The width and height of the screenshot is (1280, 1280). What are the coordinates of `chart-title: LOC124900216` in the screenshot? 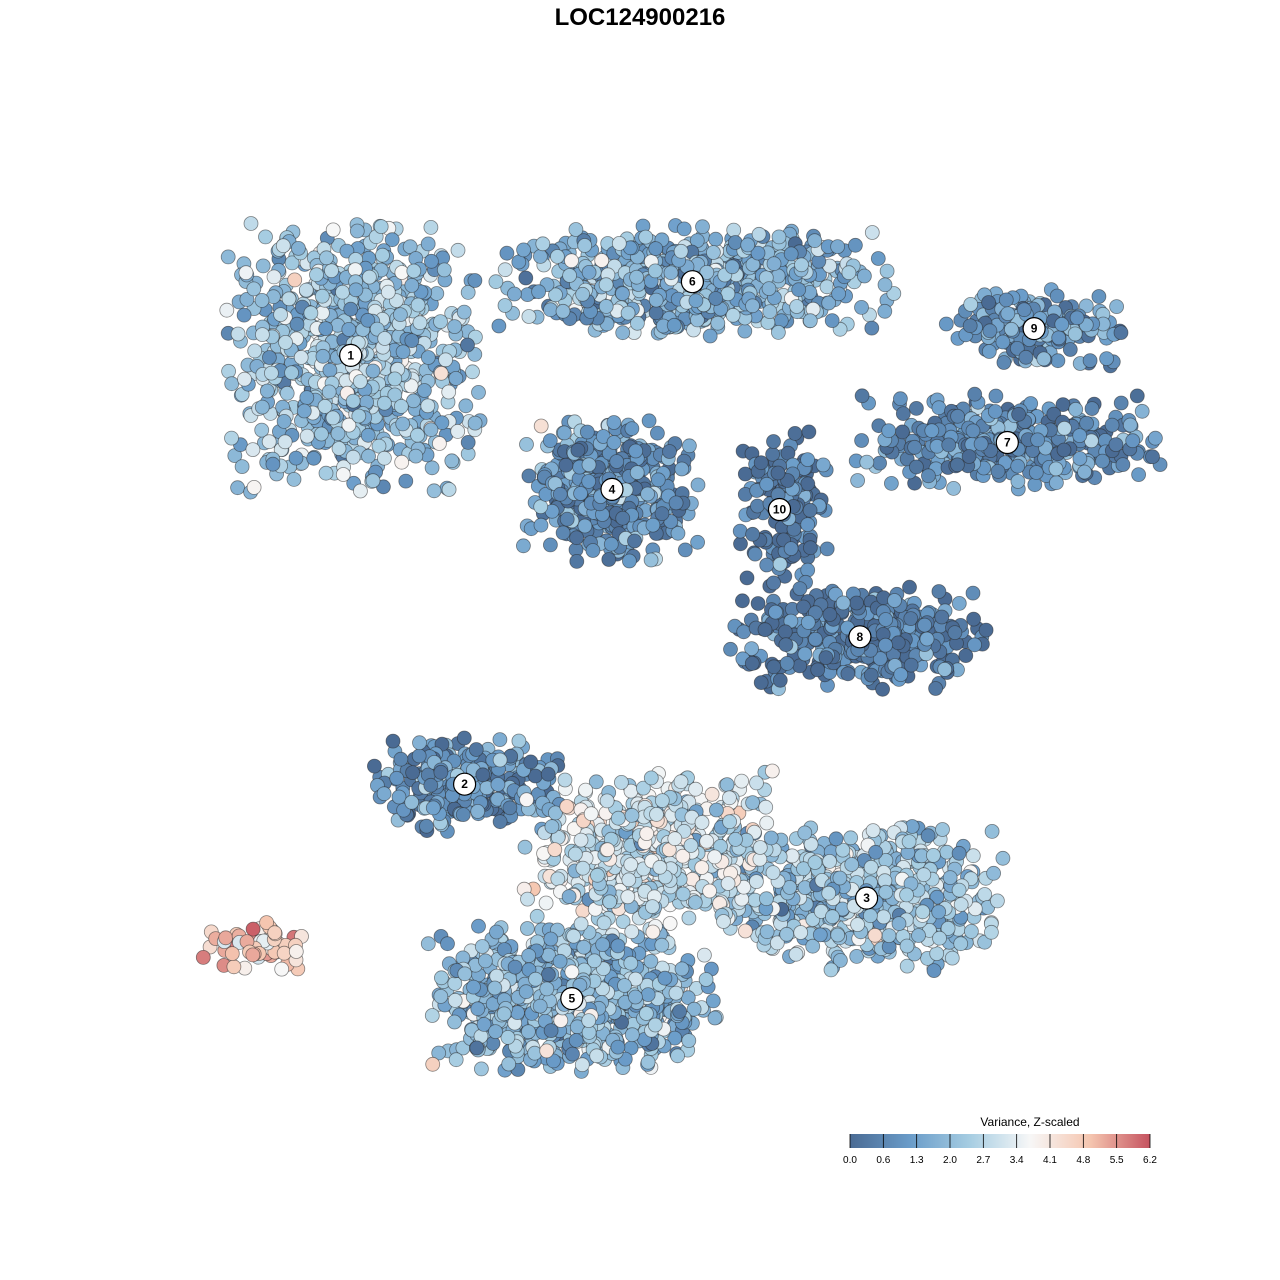 It's located at (640, 17).